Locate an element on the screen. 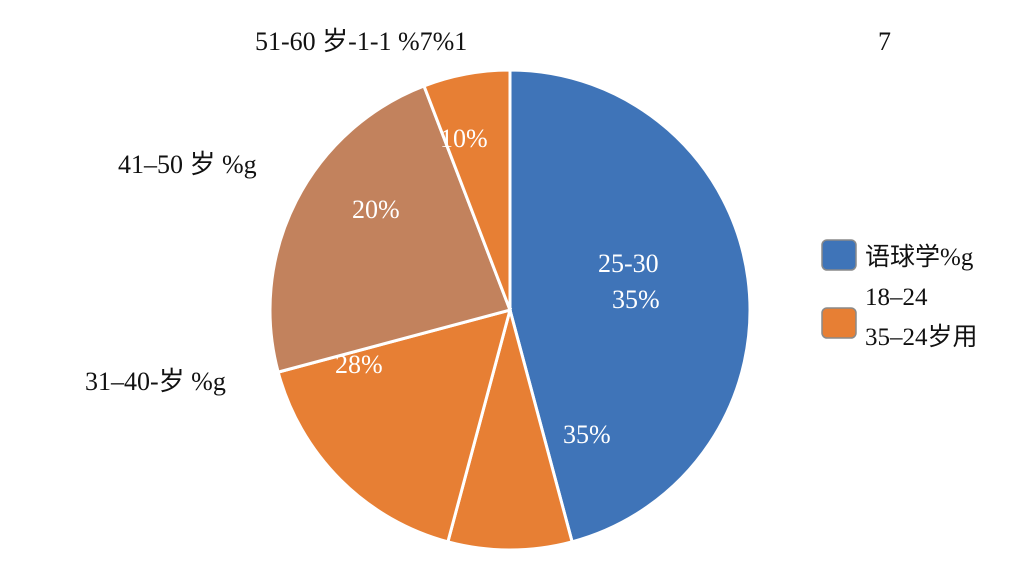 This screenshot has width=1024, height=576. slice-outside-label-41-50: 41–50 岁 %g is located at coordinates (187, 164).